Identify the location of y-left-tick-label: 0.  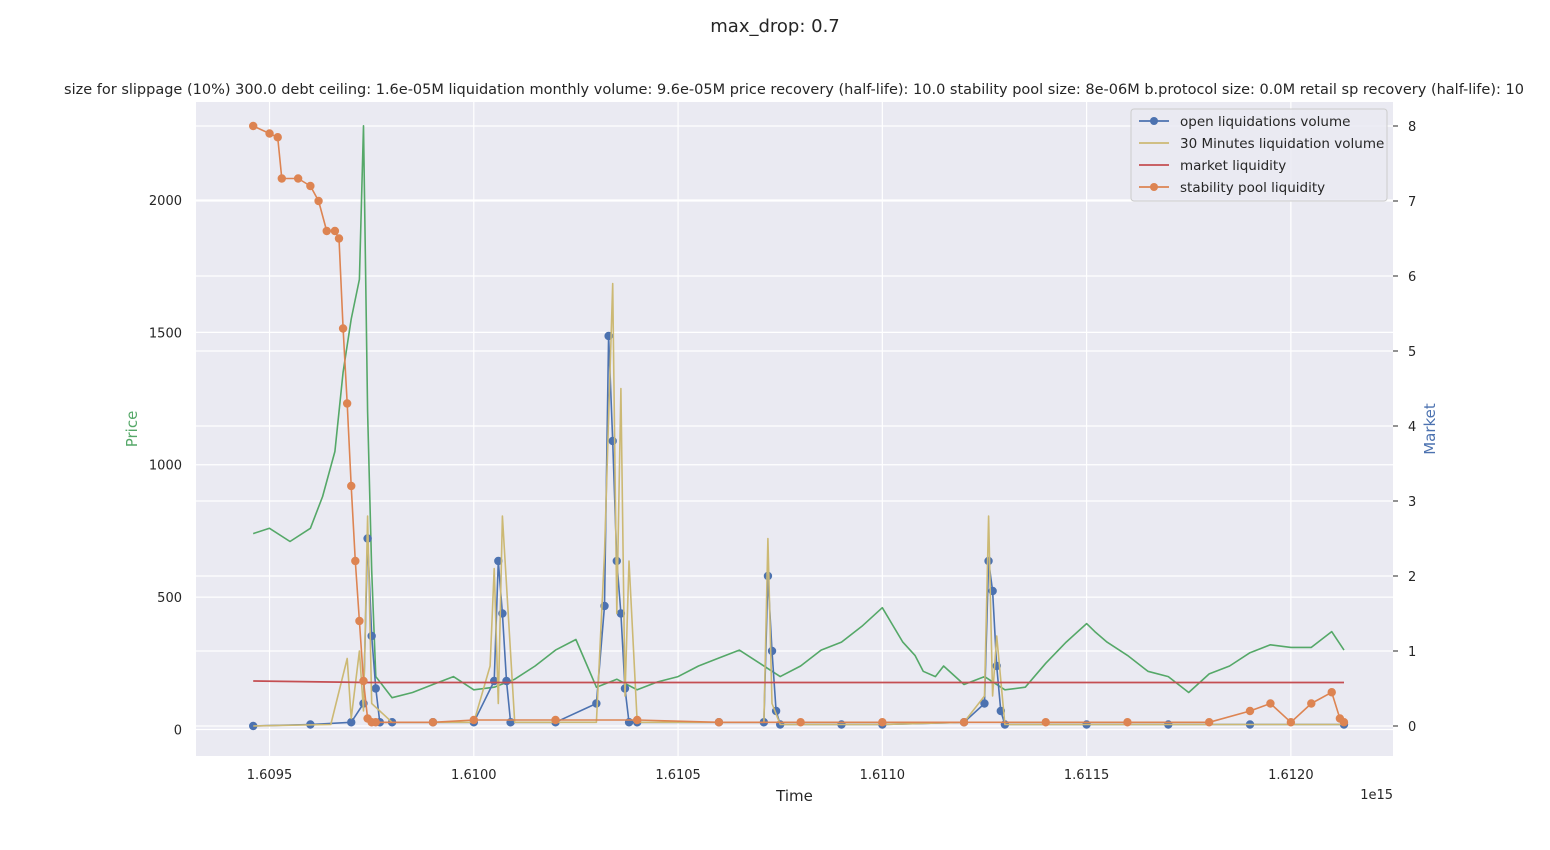
(178, 731).